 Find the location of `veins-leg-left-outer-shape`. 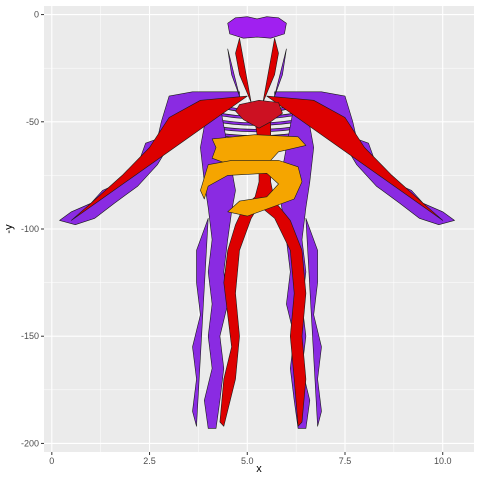

veins-leg-left-outer-shape is located at coordinates (200, 322).